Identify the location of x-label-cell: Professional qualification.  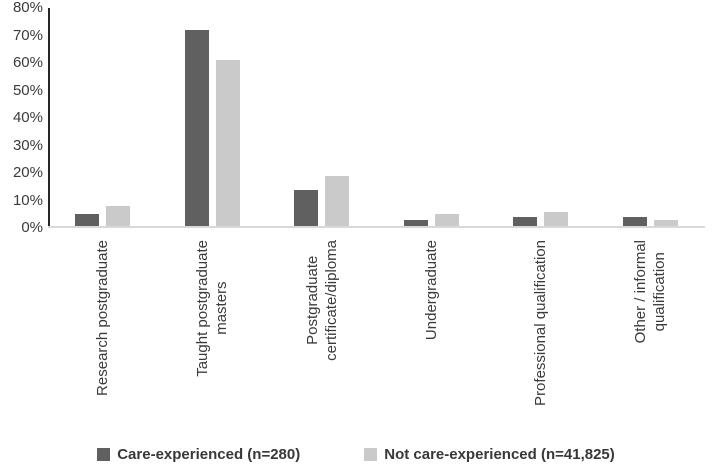
(541, 338).